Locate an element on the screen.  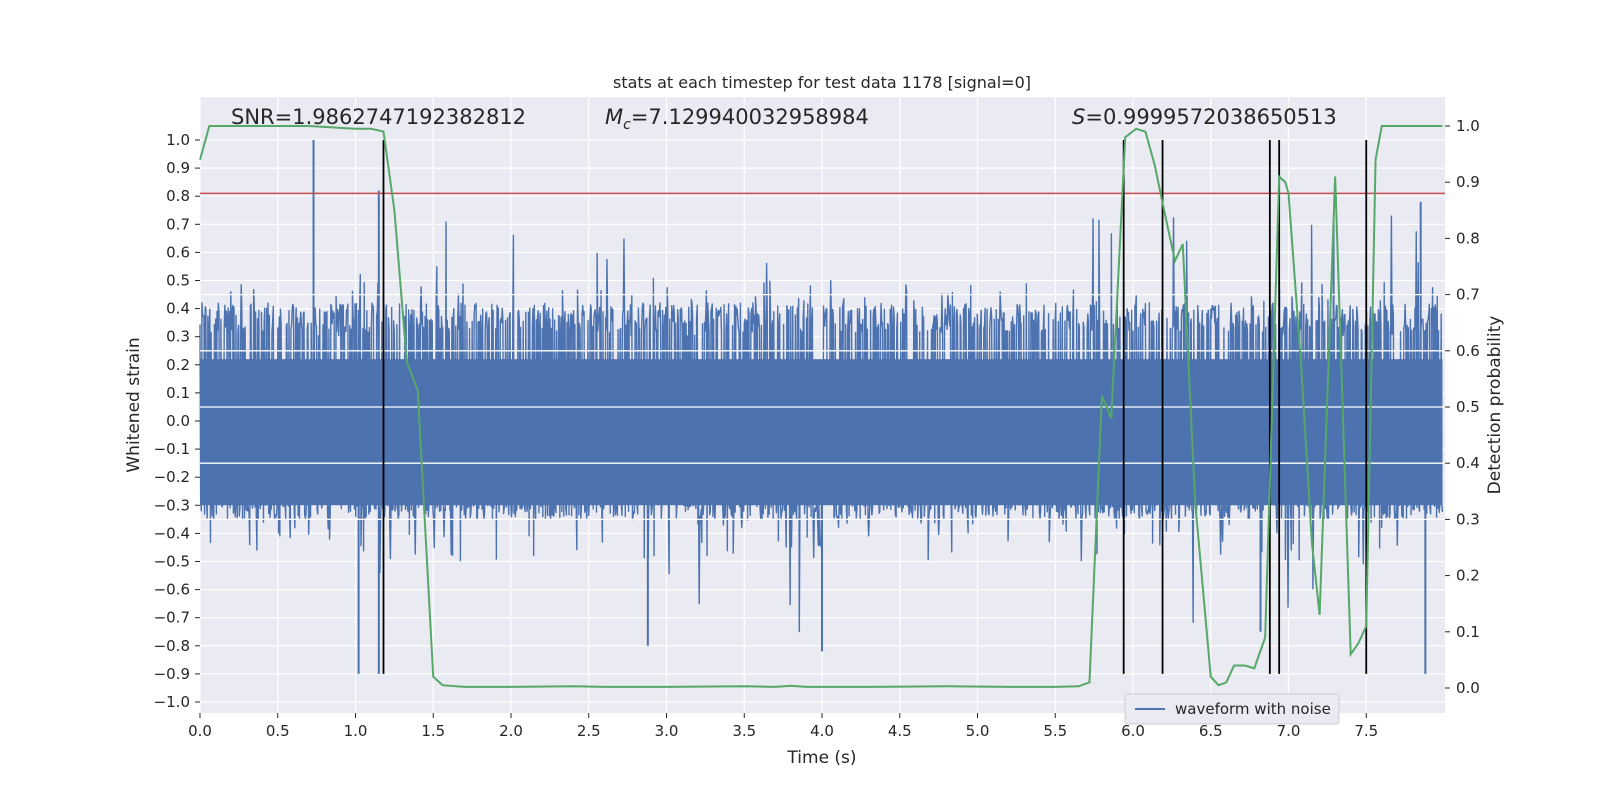
left-y-tick-label: 0.8 is located at coordinates (178, 196).